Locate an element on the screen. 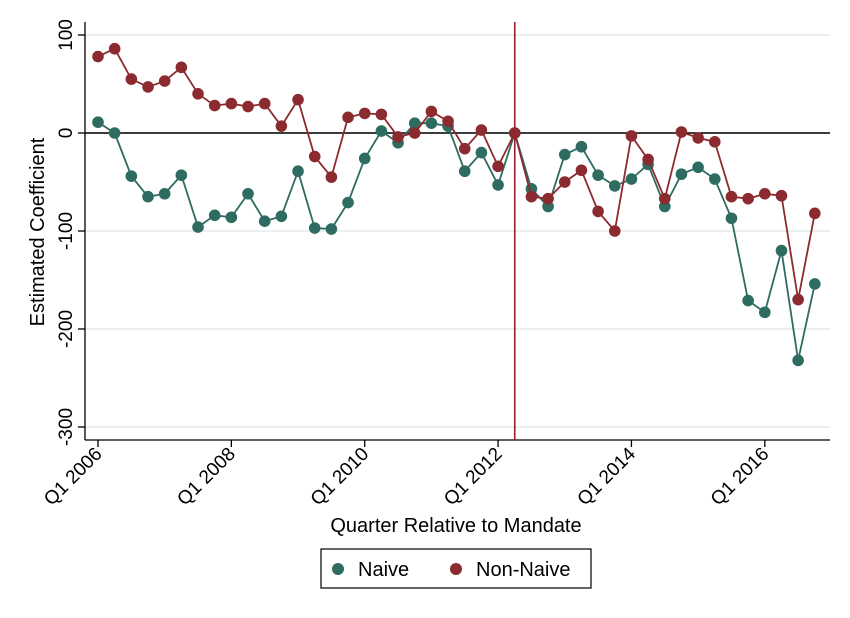 Image resolution: width=850 pixels, height=618 pixels. legend: Naive Non-Naive is located at coordinates (456, 568).